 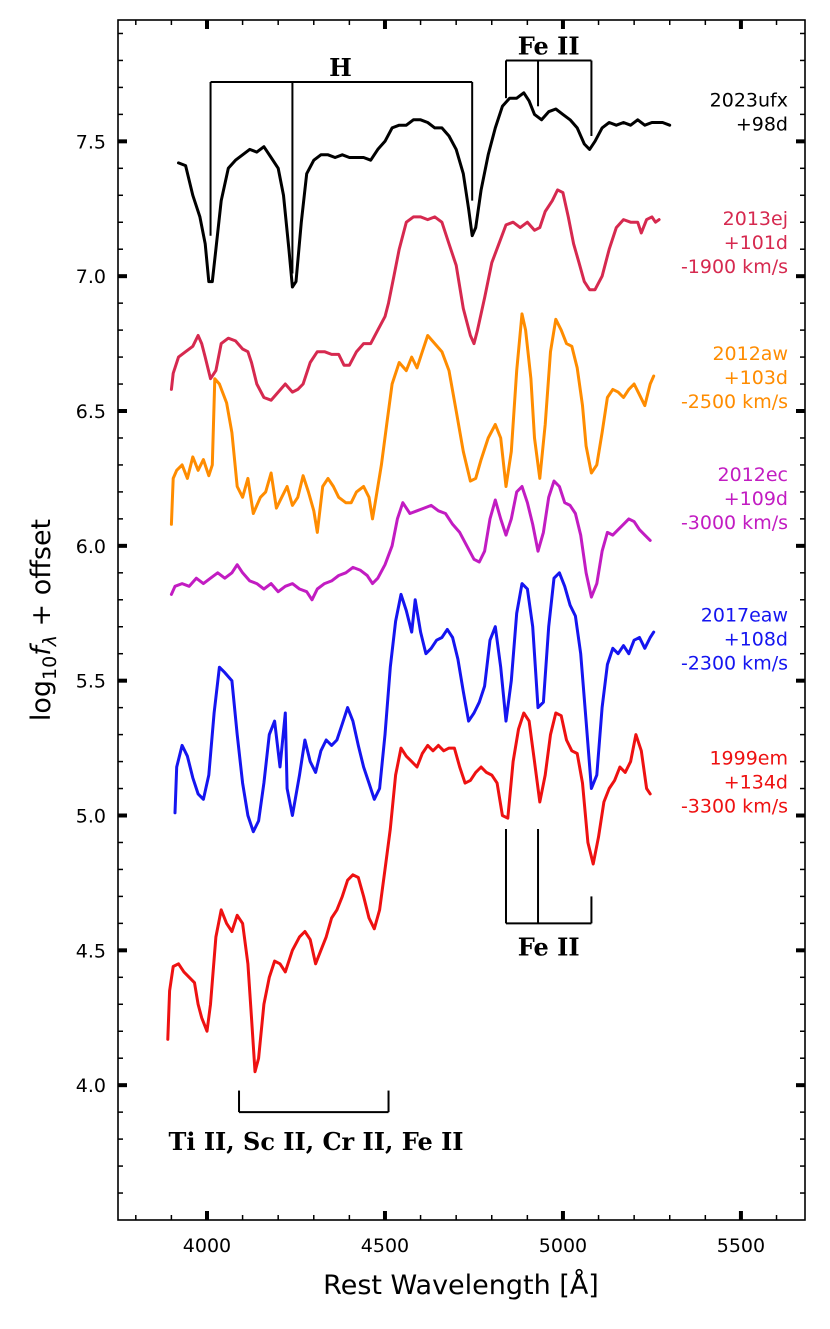 I want to click on spectrum-label-2012ec: 2012ec, so click(x=753, y=475).